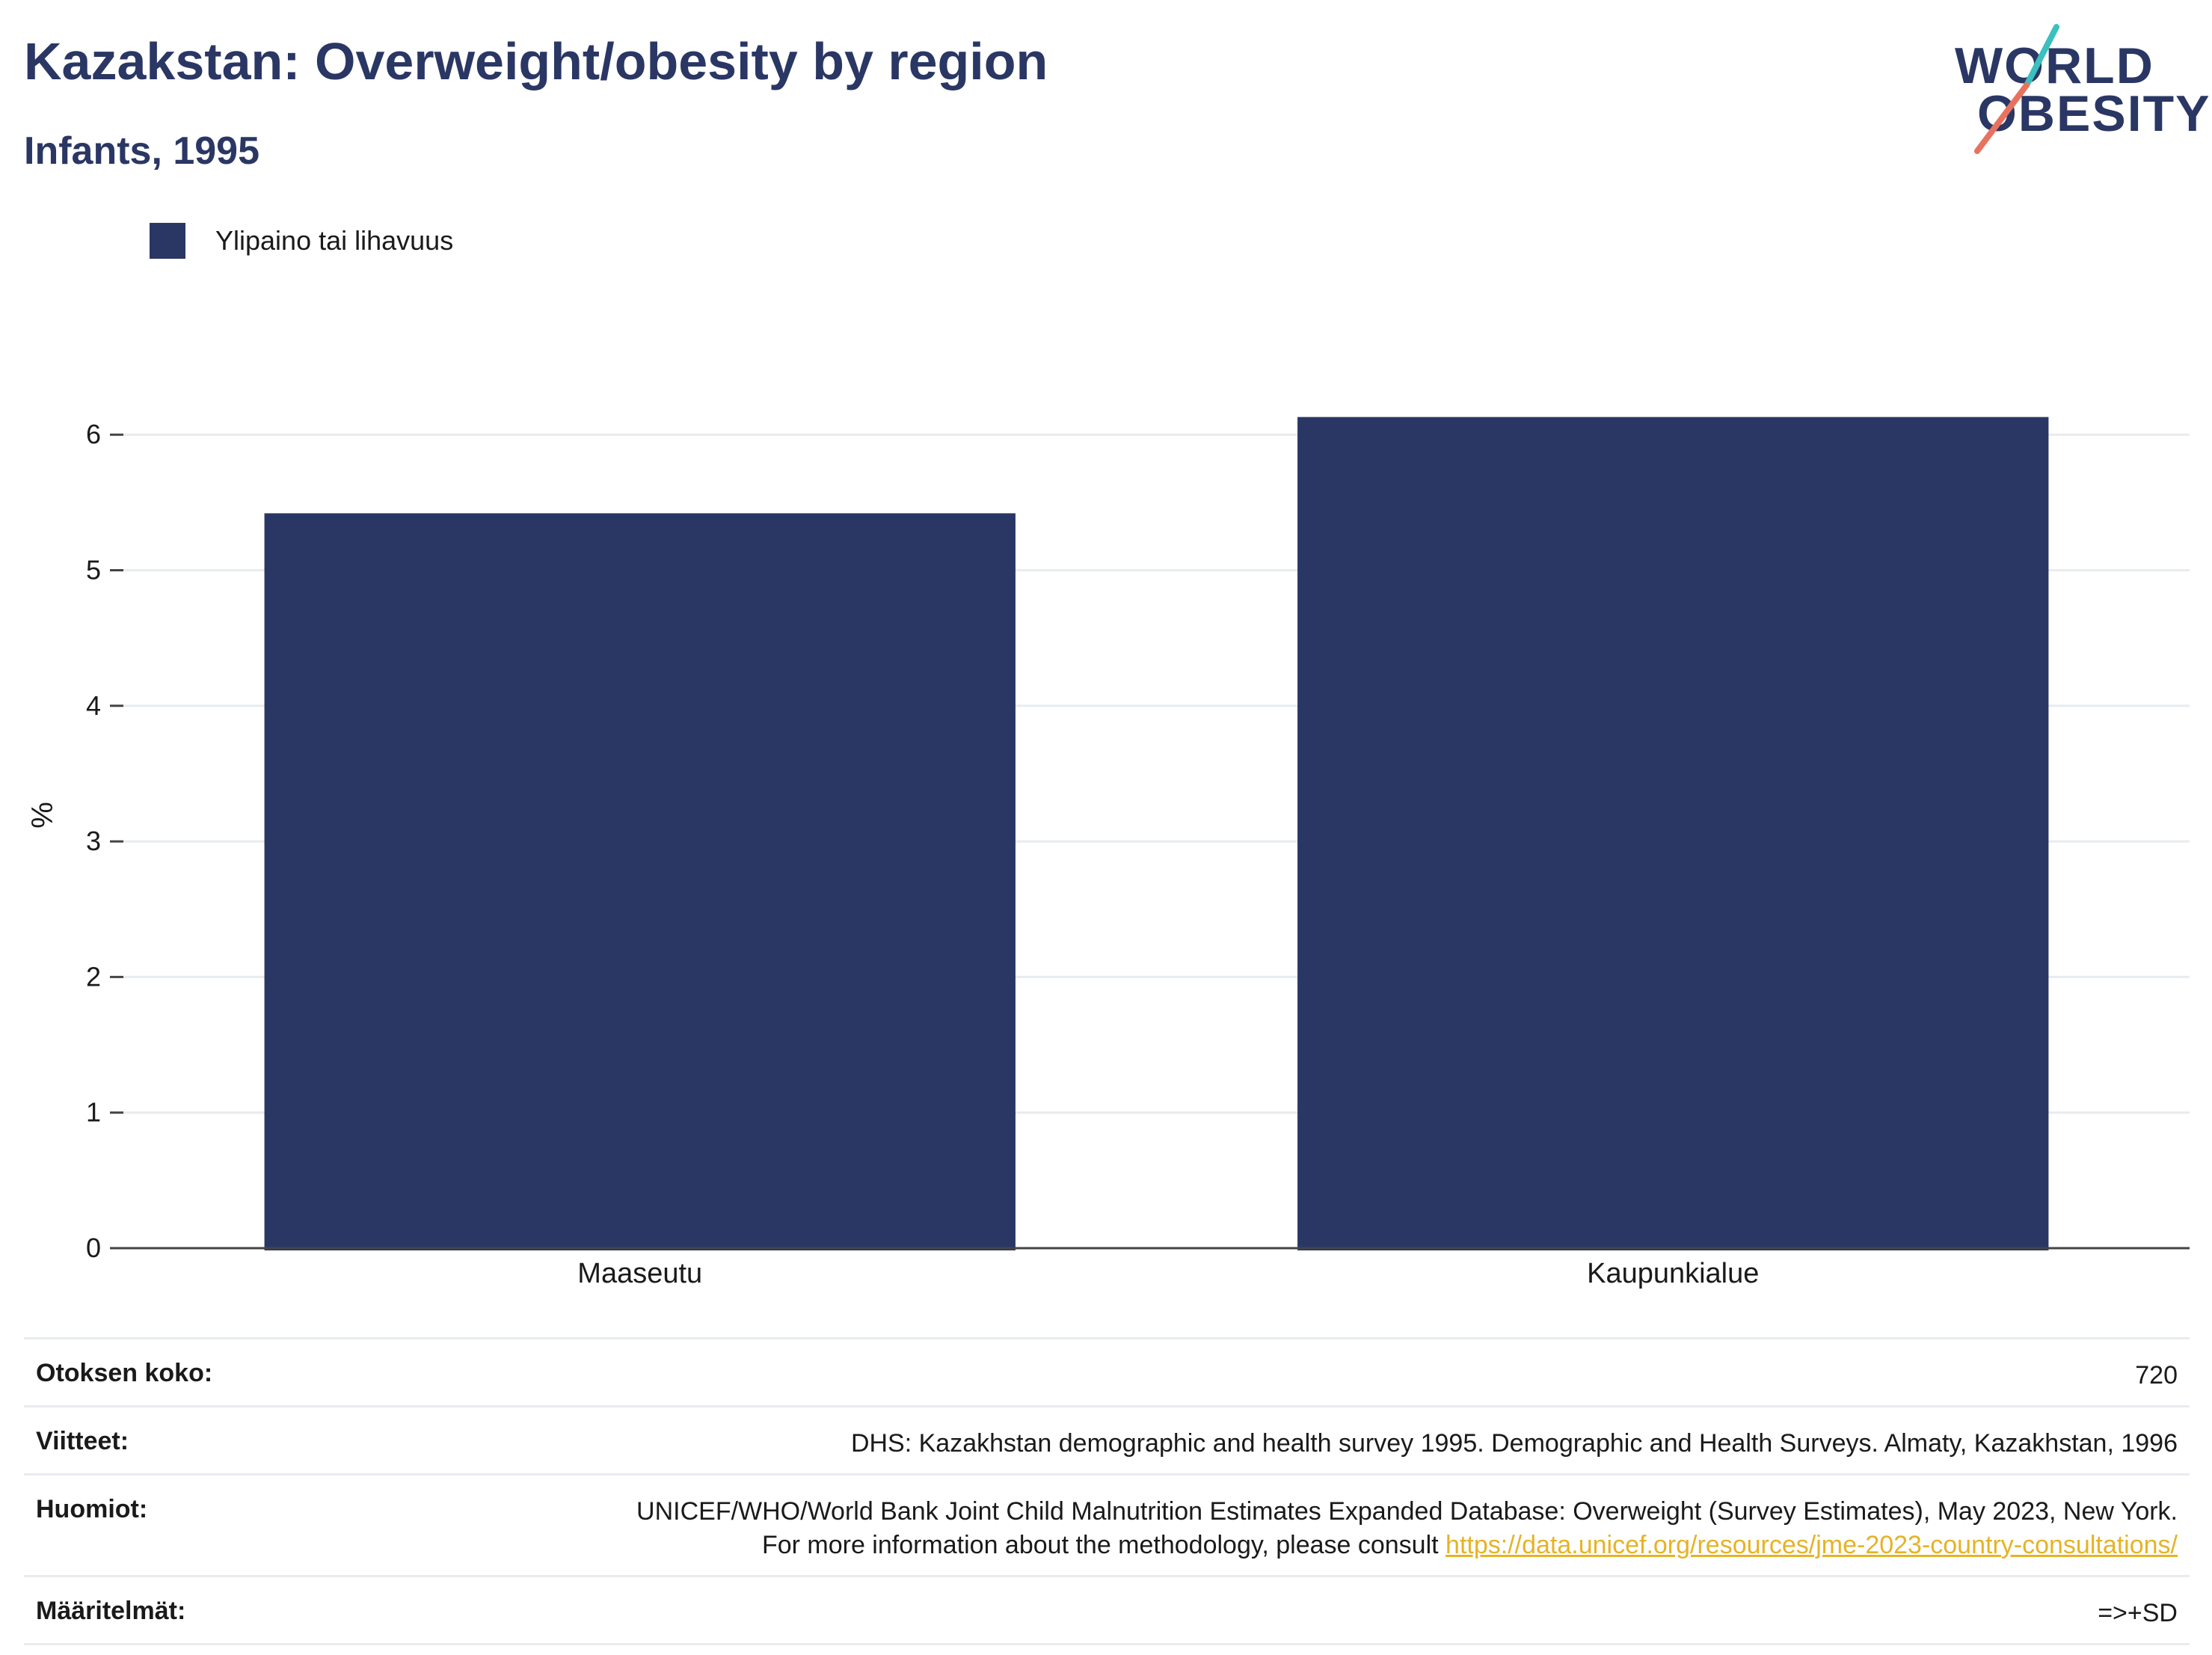  Describe the element at coordinates (2017, 89) in the screenshot. I see `logo-slash-icon` at that location.